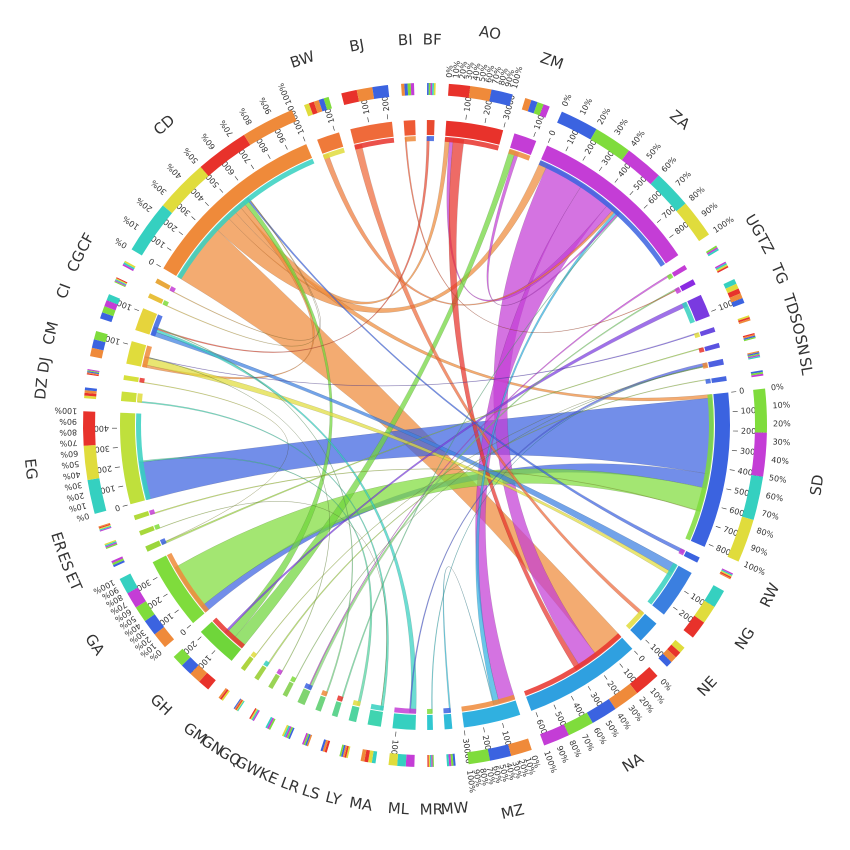 This screenshot has height=850, width=850. Describe the element at coordinates (643, 627) in the screenshot. I see `arc-NE` at that location.